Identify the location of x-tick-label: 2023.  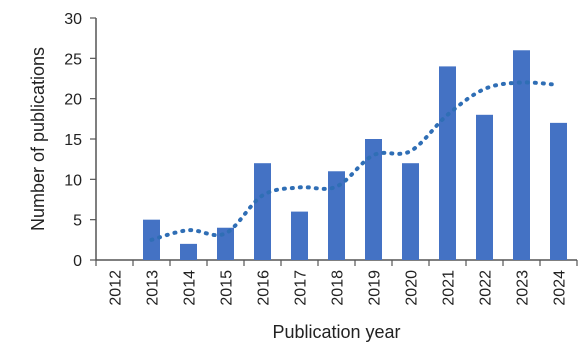
(523, 288).